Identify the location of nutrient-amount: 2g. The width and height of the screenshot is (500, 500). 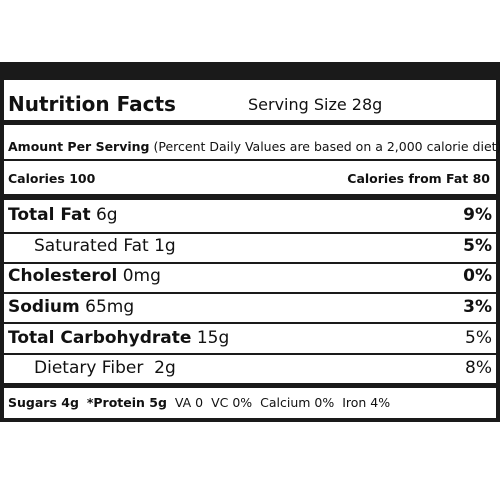
(165, 368).